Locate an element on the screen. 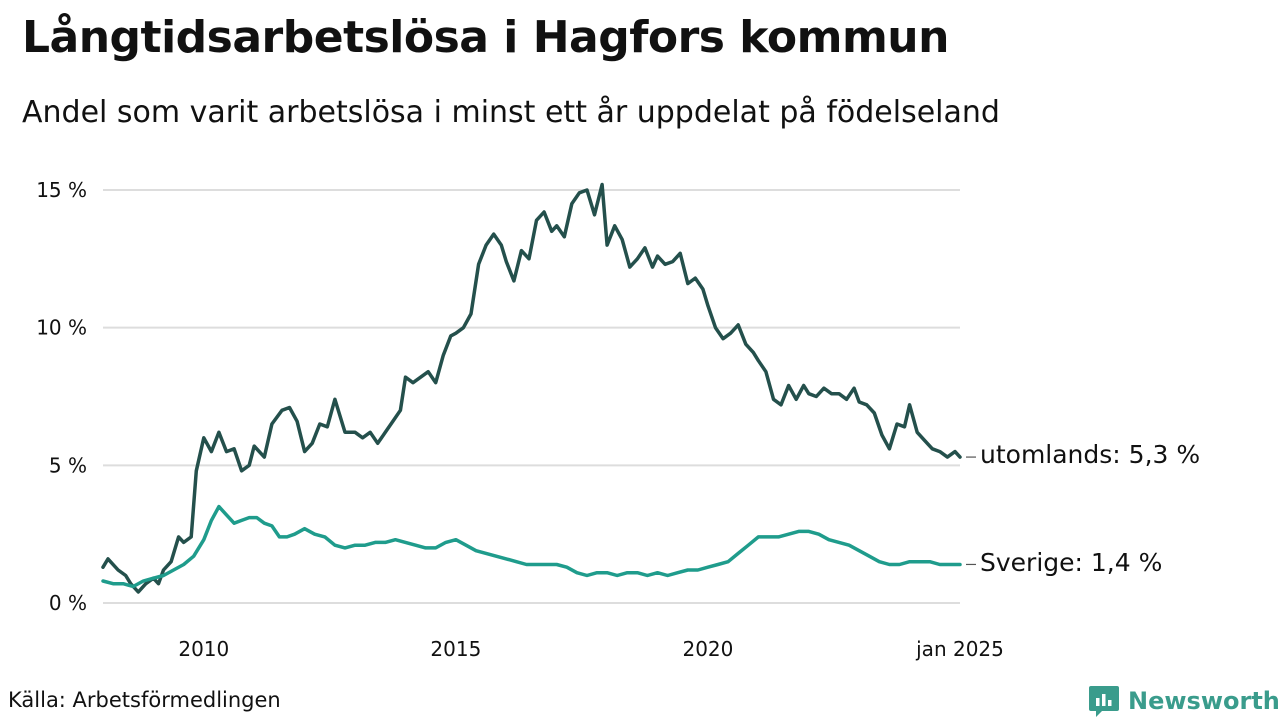 This screenshot has height=720, width=1280. x-tick-label: 2020 is located at coordinates (707, 649).